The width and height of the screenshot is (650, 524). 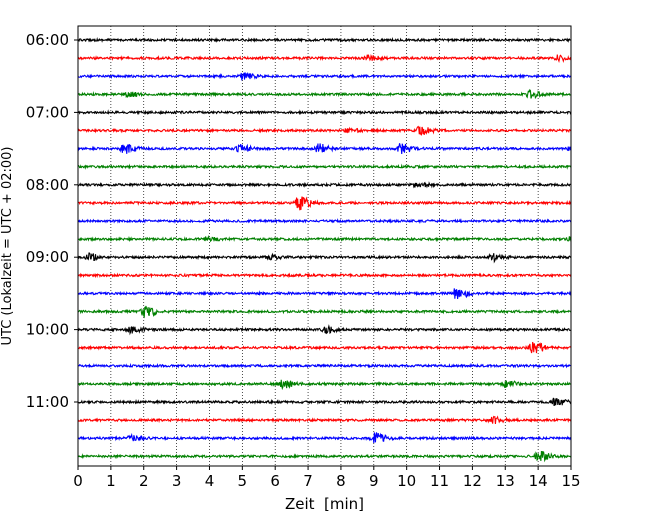 I want to click on x-tick-label: 8, so click(x=341, y=481).